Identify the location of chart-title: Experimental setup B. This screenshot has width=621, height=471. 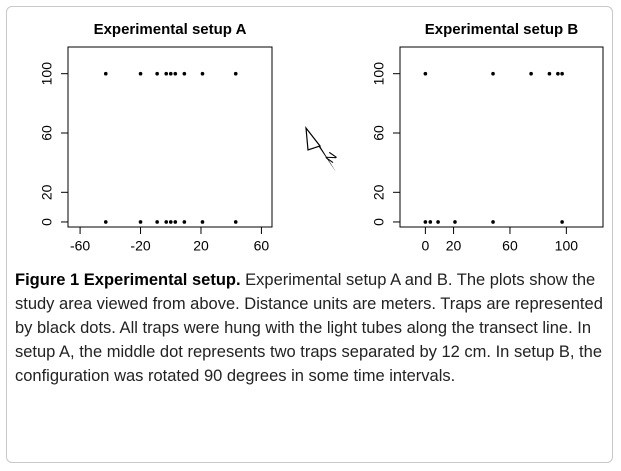
(502, 29).